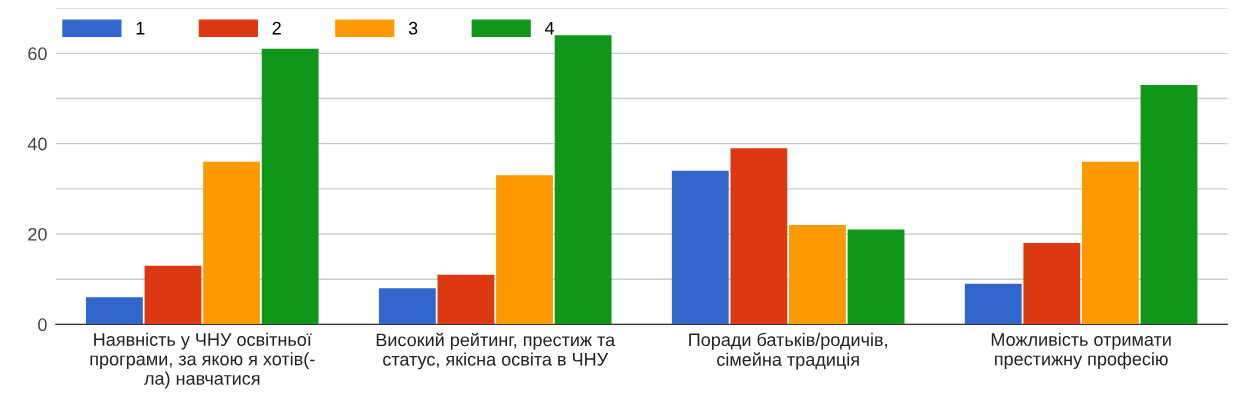  What do you see at coordinates (37, 54) in the screenshot?
I see `y-tick-label: 60` at bounding box center [37, 54].